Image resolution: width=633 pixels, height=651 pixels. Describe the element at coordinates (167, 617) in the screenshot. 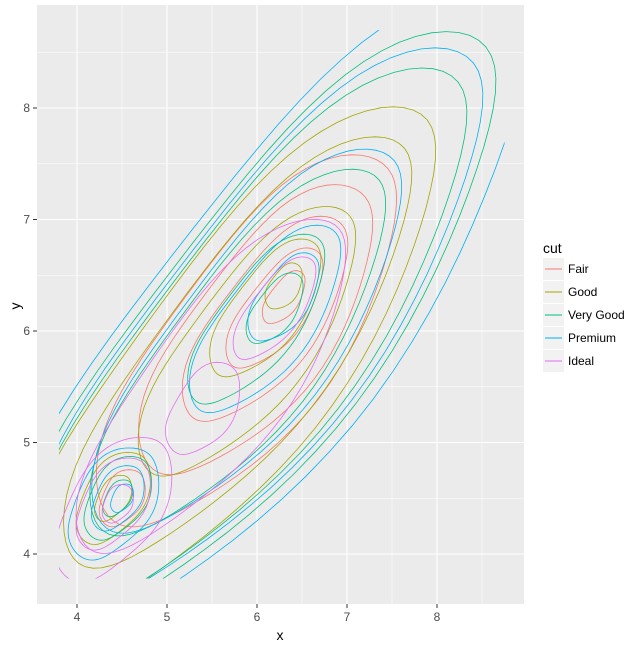

I see `x-tick-label: 5` at that location.